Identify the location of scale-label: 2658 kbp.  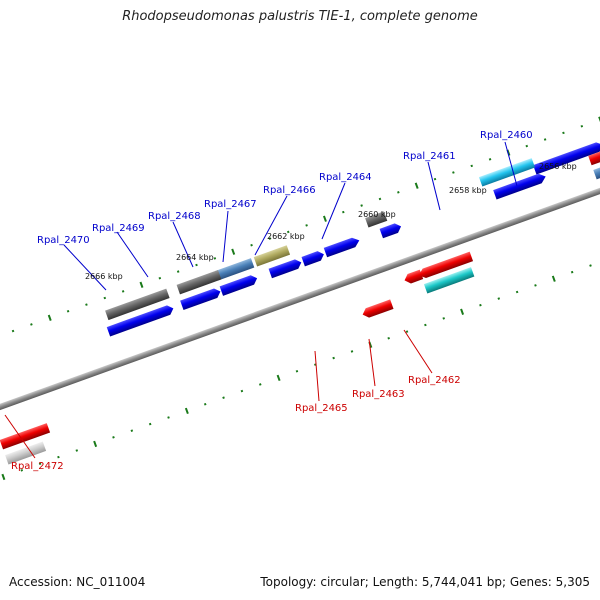
(468, 190).